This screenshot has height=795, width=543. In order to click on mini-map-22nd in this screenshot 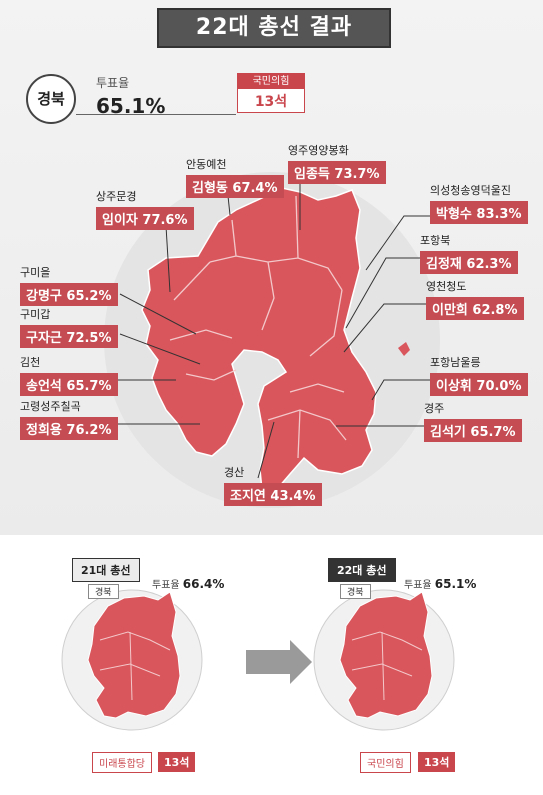, I will do `click(386, 655)`.